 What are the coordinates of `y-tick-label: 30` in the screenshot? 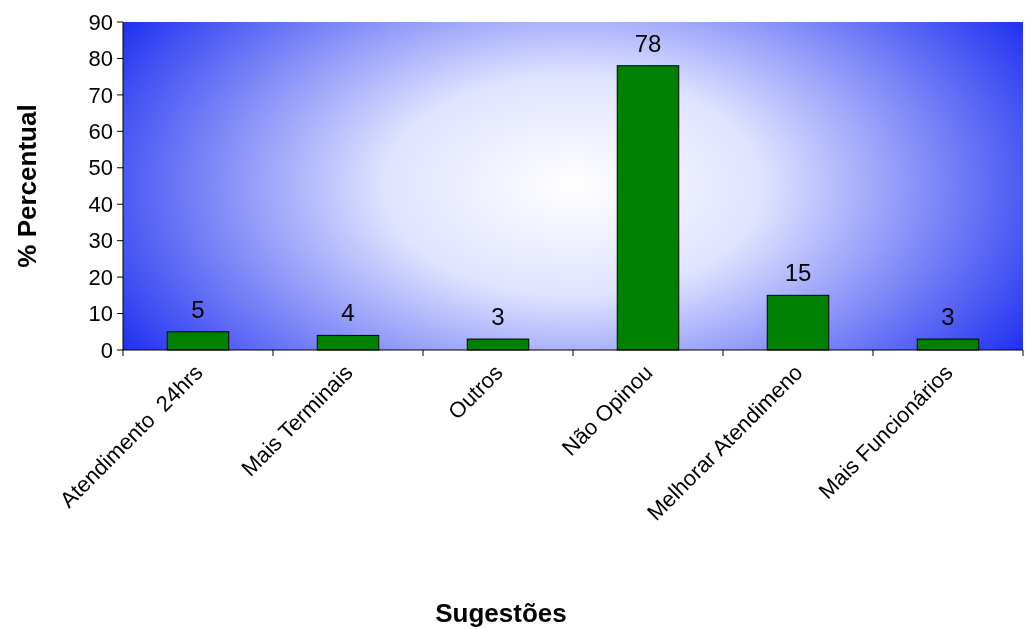 It's located at (100, 241).